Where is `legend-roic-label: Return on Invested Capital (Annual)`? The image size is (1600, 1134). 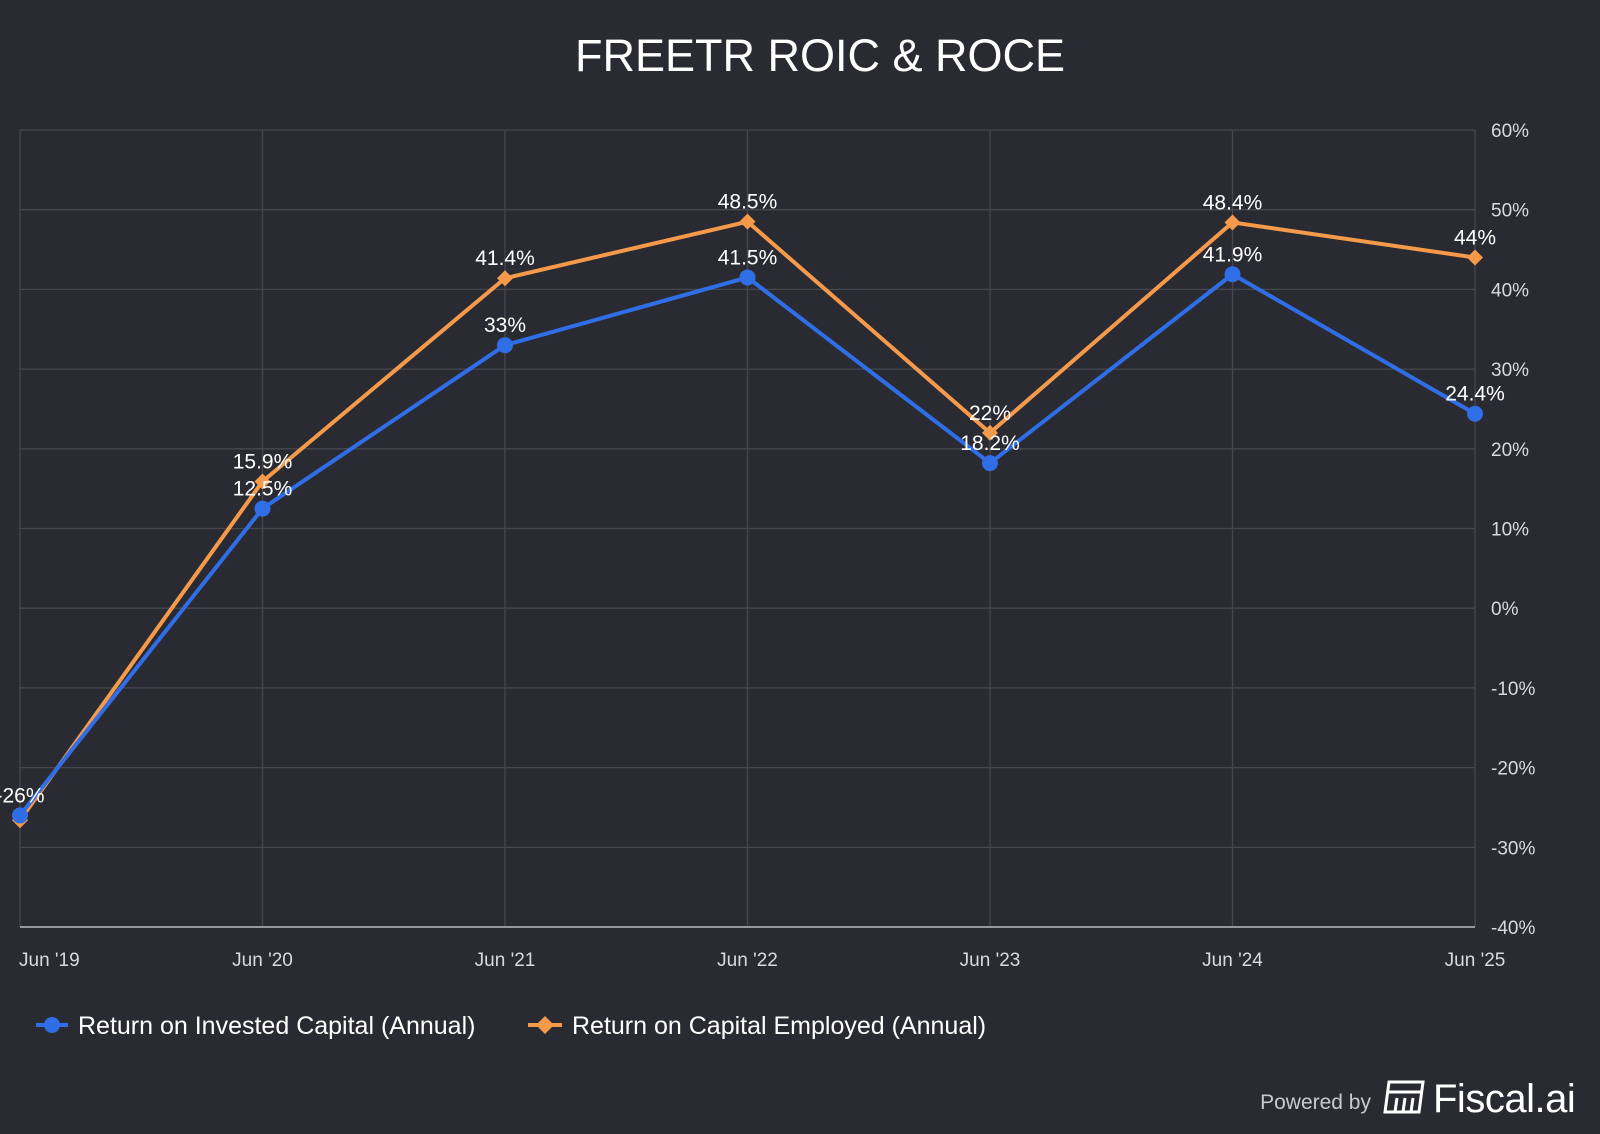
legend-roic-label: Return on Invested Capital (Annual) is located at coordinates (276, 1026).